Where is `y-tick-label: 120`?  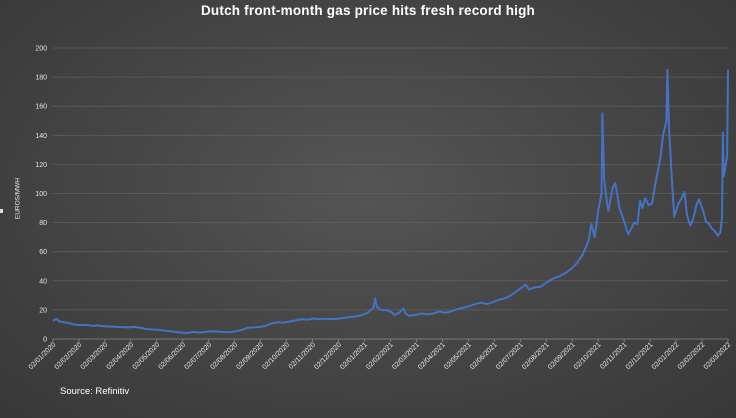 y-tick-label: 120 is located at coordinates (41, 165).